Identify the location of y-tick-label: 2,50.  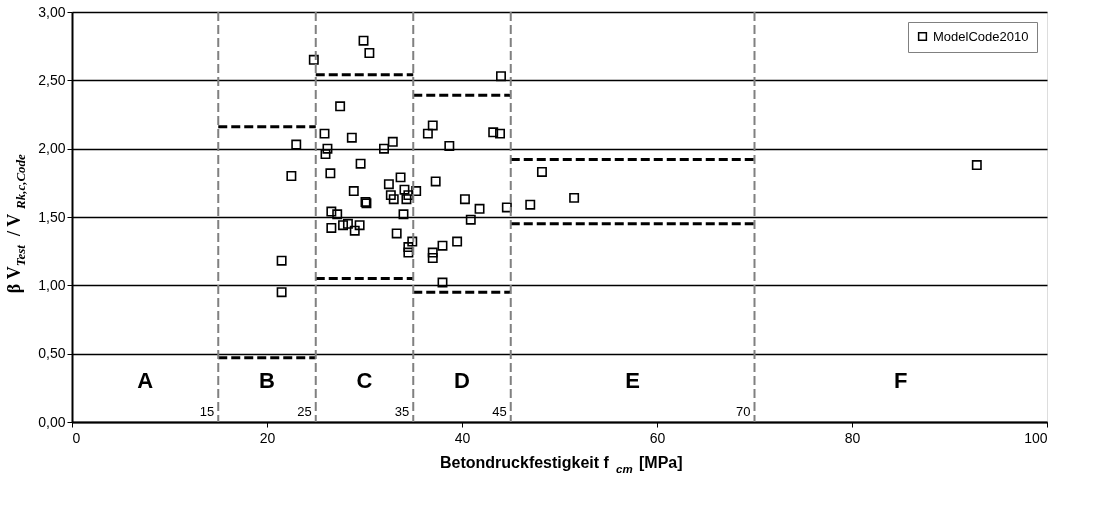
(52, 79).